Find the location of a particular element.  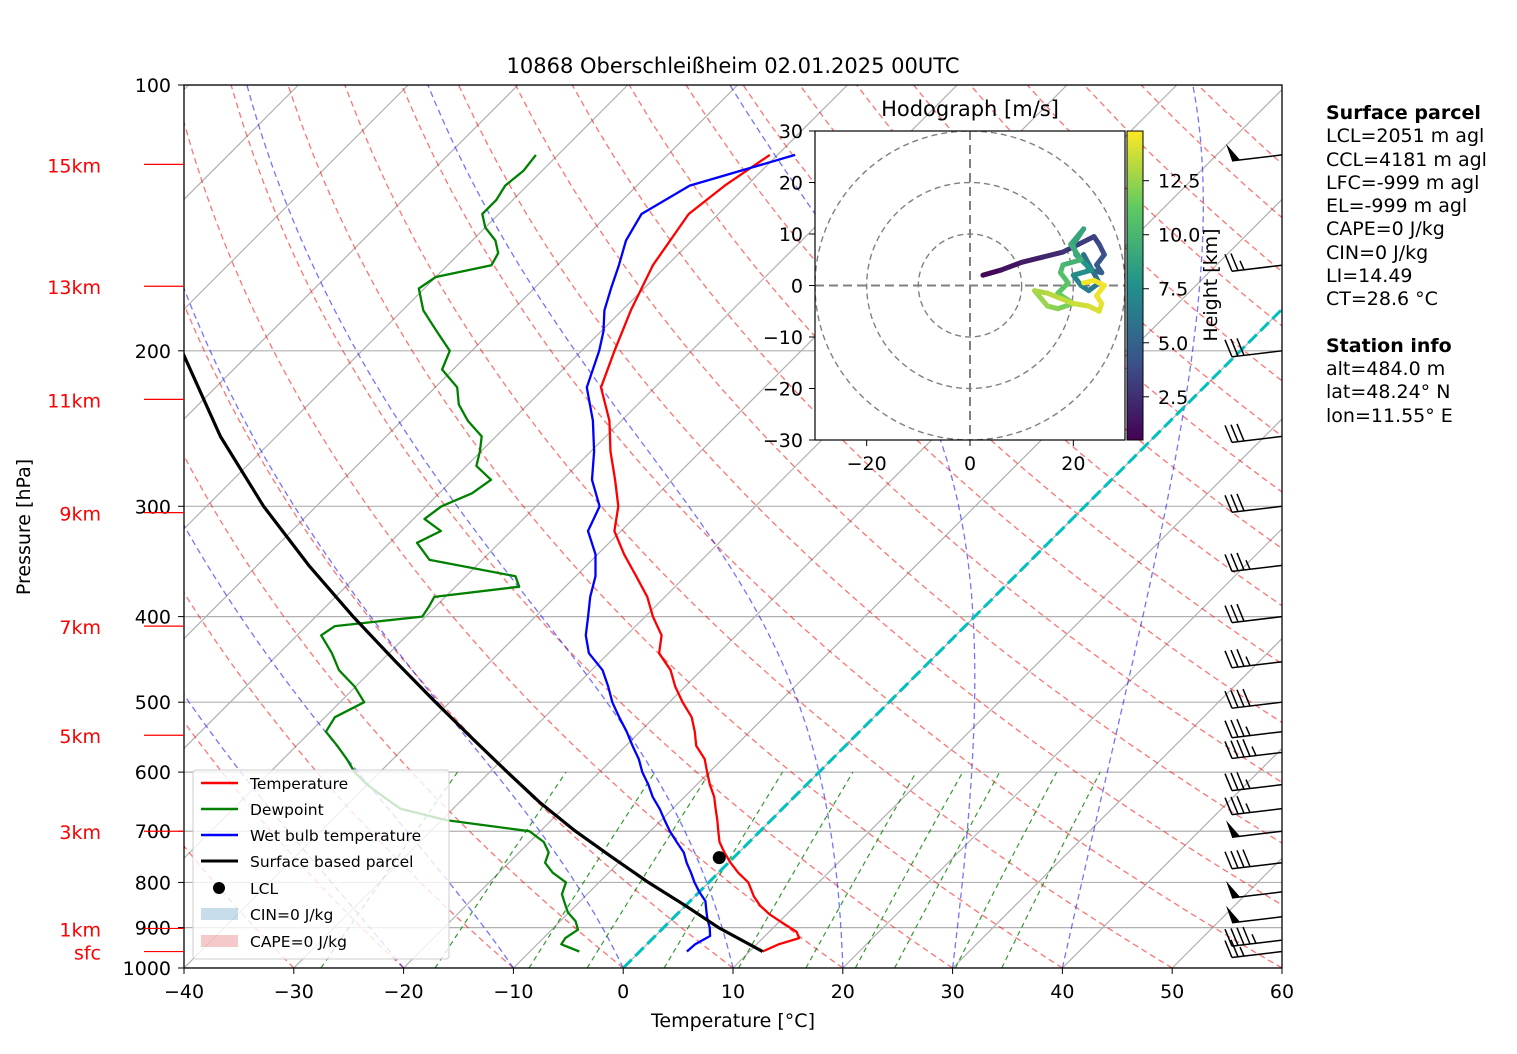

y-tick-label: 600 is located at coordinates (153, 773).